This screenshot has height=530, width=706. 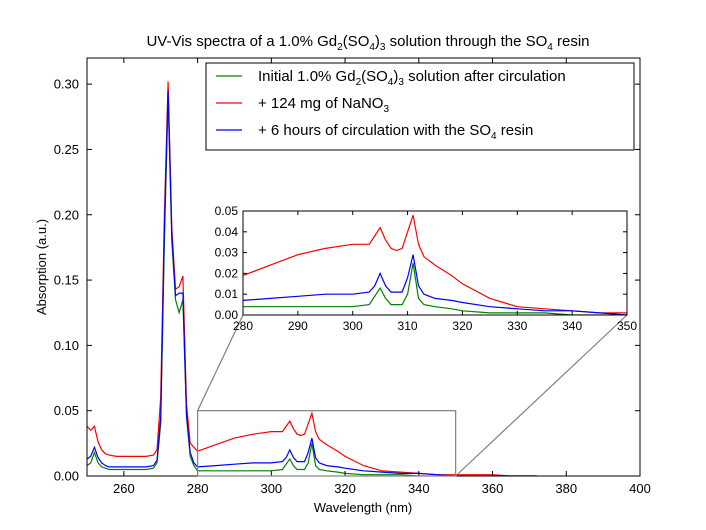 What do you see at coordinates (408, 326) in the screenshot?
I see `inset-x-tick-label: 310` at bounding box center [408, 326].